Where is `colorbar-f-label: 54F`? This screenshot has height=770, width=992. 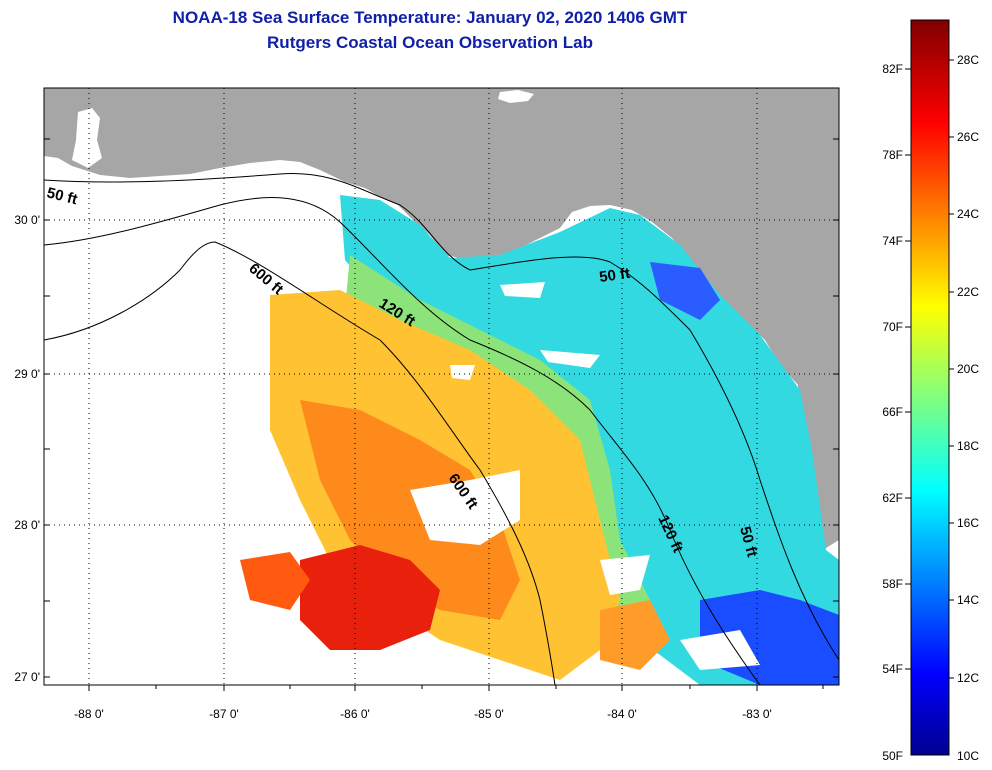 colorbar-f-label: 54F is located at coordinates (892, 669).